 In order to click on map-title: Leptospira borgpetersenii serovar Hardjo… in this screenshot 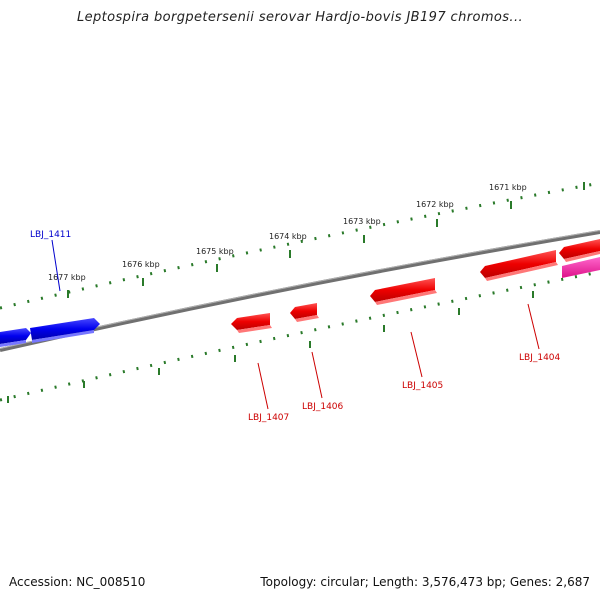, I will do `click(300, 17)`.